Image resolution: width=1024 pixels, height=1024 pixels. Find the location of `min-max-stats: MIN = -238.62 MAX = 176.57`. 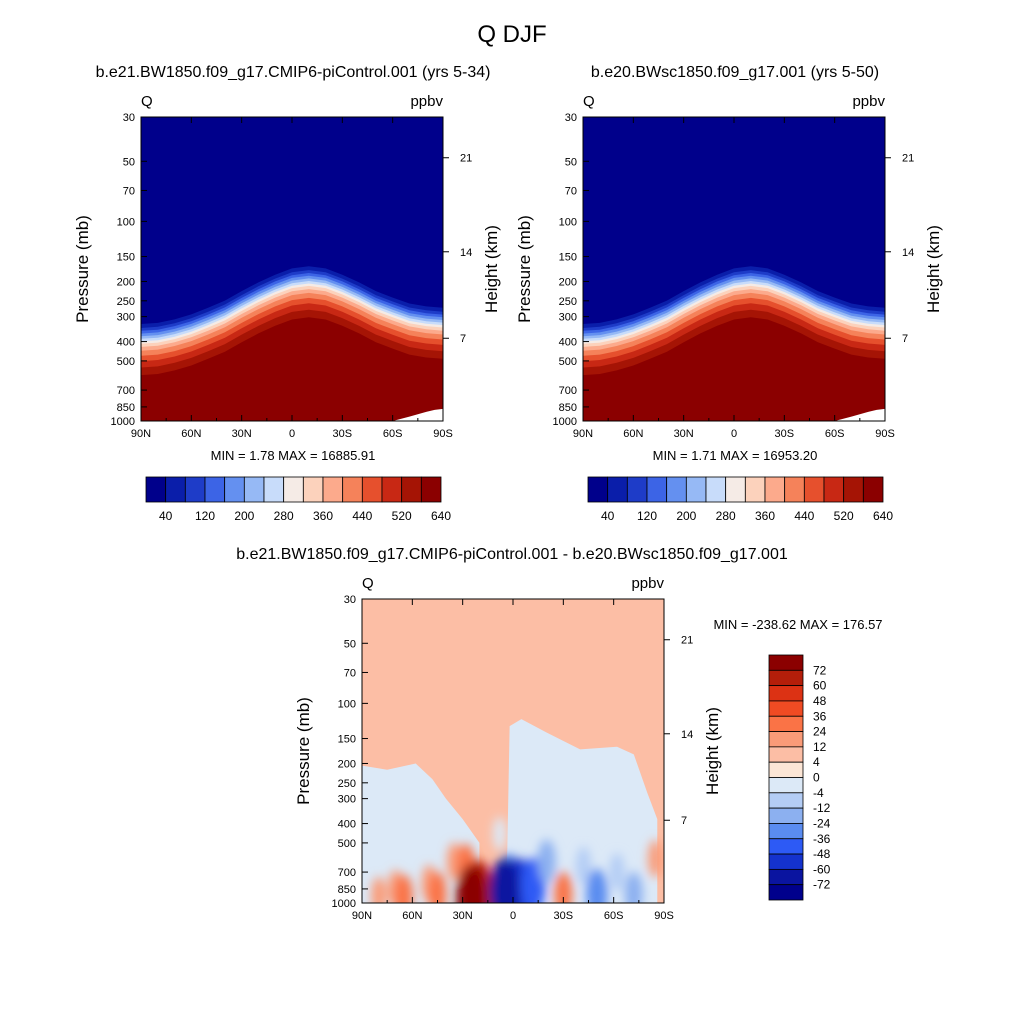

min-max-stats: MIN = -238.62 MAX = 176.57 is located at coordinates (797, 624).